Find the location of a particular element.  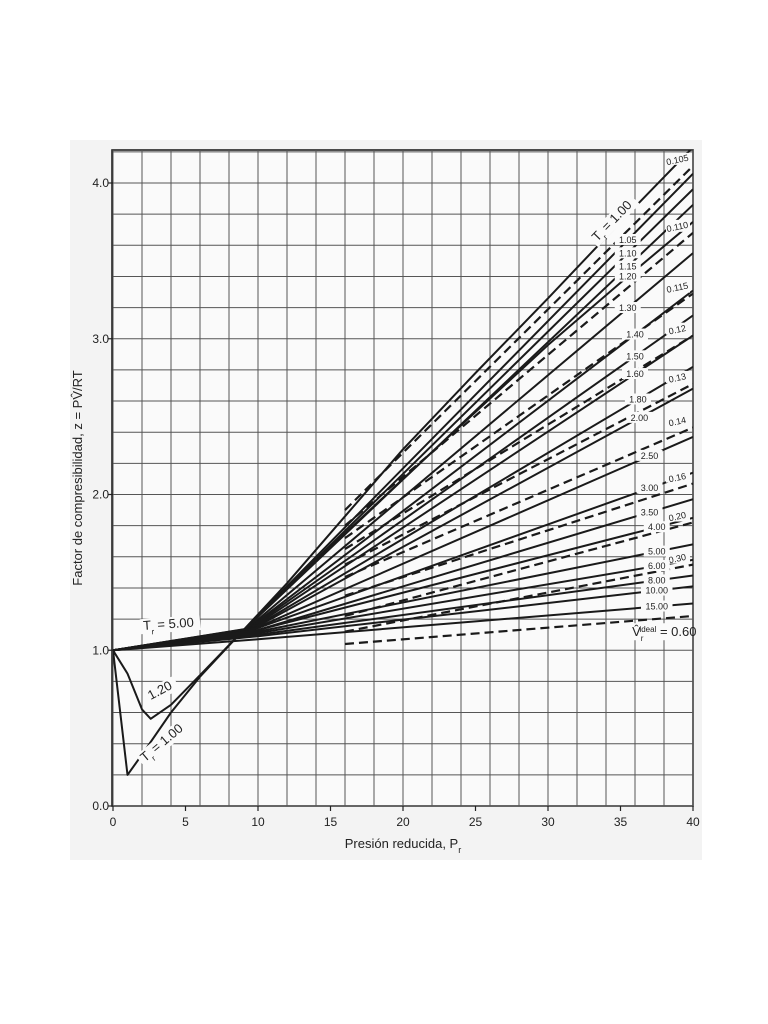

temperature-label: 1.50 is located at coordinates (635, 356).